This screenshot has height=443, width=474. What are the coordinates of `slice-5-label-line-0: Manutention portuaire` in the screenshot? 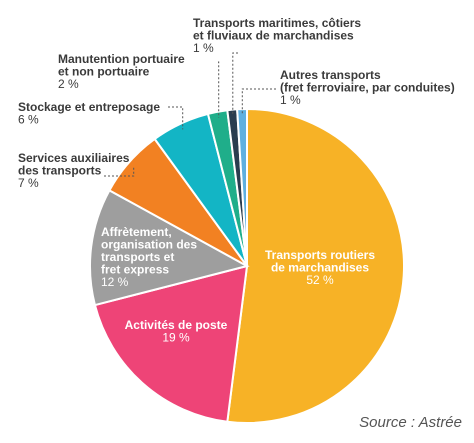 It's located at (121, 59).